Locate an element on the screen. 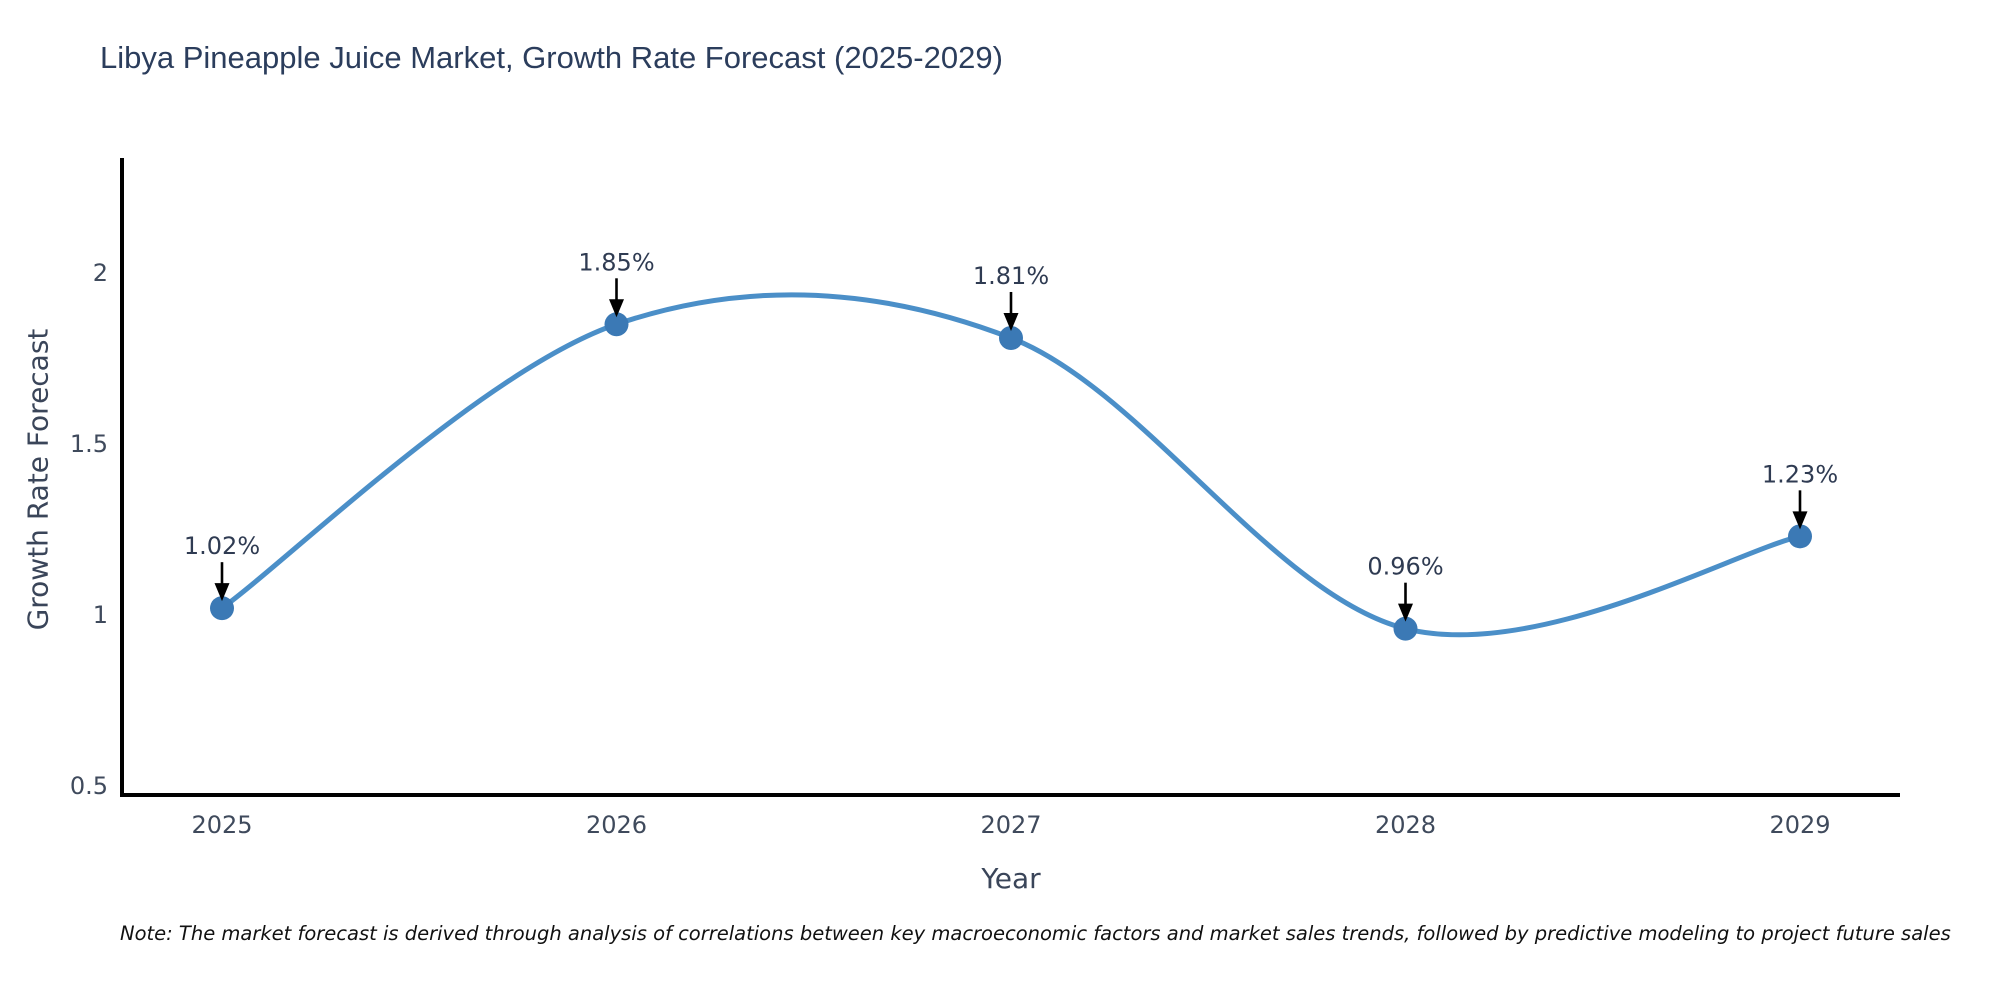  data-point-label: 0.96% is located at coordinates (1405, 567).